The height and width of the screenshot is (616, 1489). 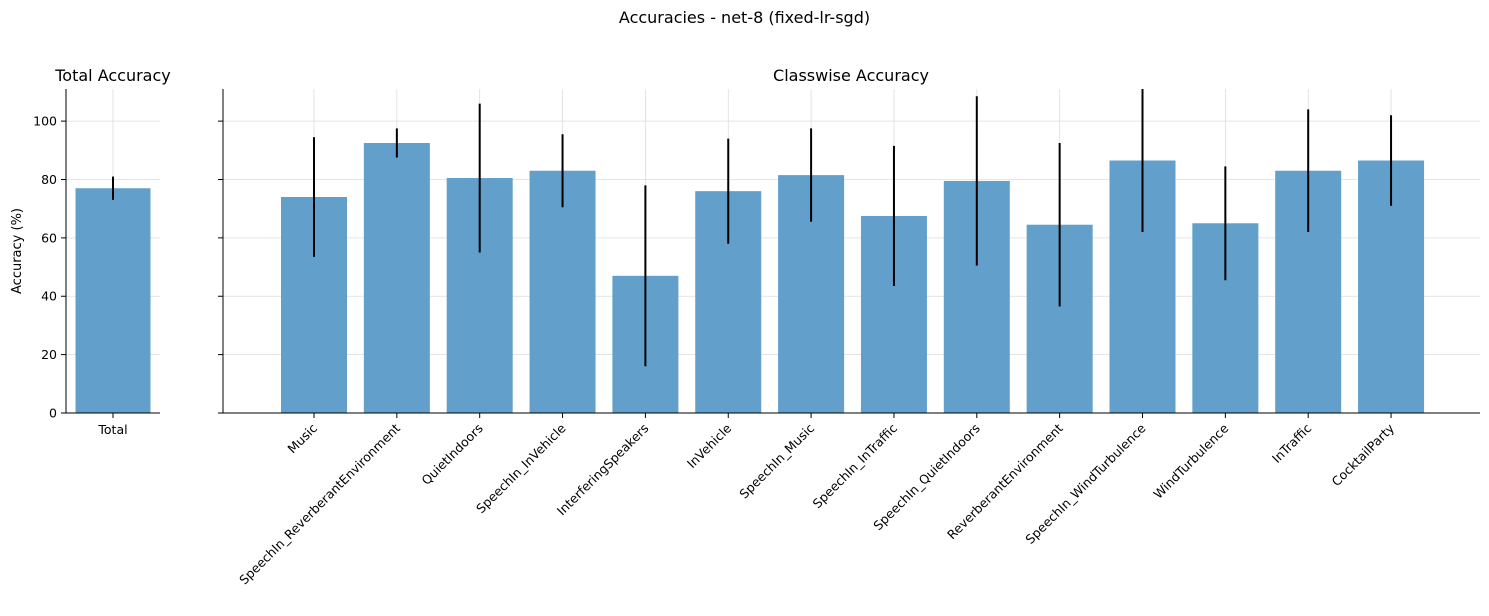 I want to click on total-accuracy-xticks: Total, so click(x=112, y=425).